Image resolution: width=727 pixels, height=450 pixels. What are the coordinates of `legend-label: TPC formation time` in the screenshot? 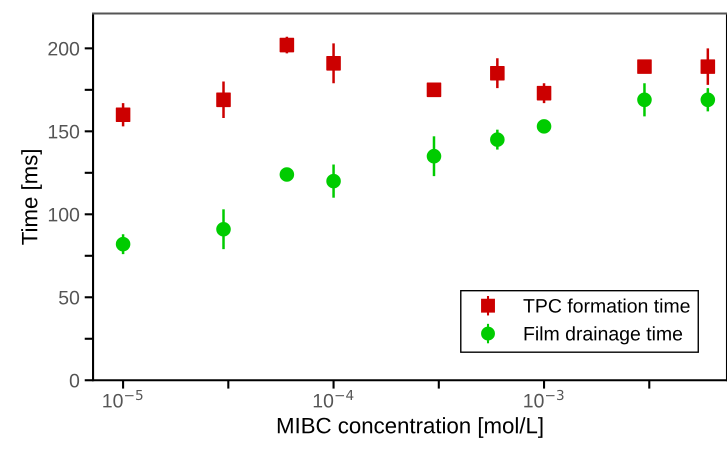 It's located at (606, 305).